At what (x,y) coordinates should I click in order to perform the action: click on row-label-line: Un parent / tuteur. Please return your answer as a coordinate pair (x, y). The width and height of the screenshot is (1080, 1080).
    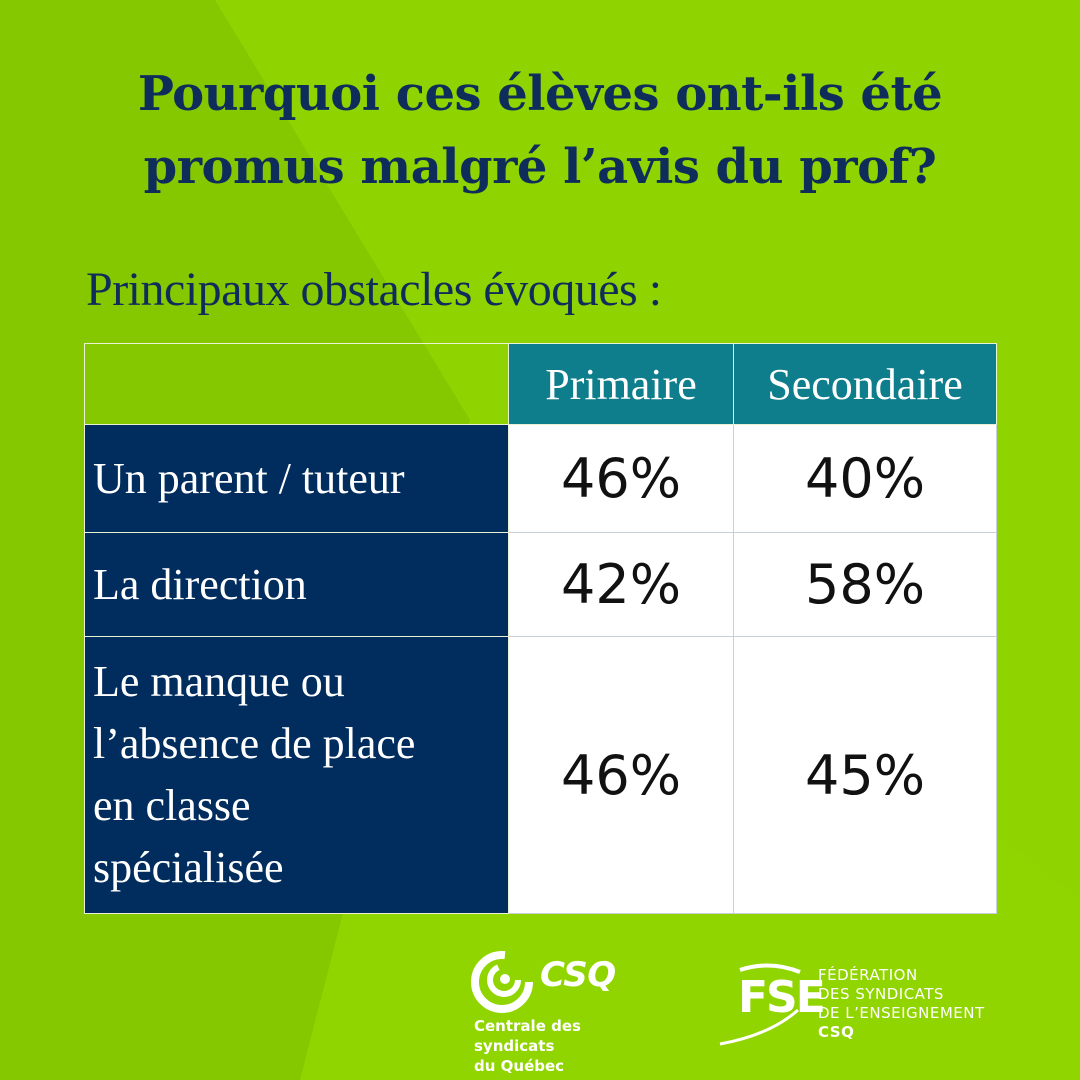
    Looking at the image, I should click on (249, 478).